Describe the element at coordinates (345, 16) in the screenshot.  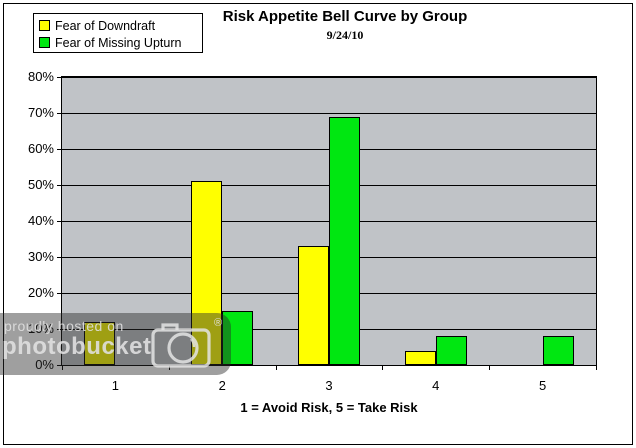
I see `chart-title: Risk Appetite Bell Curve by Group` at that location.